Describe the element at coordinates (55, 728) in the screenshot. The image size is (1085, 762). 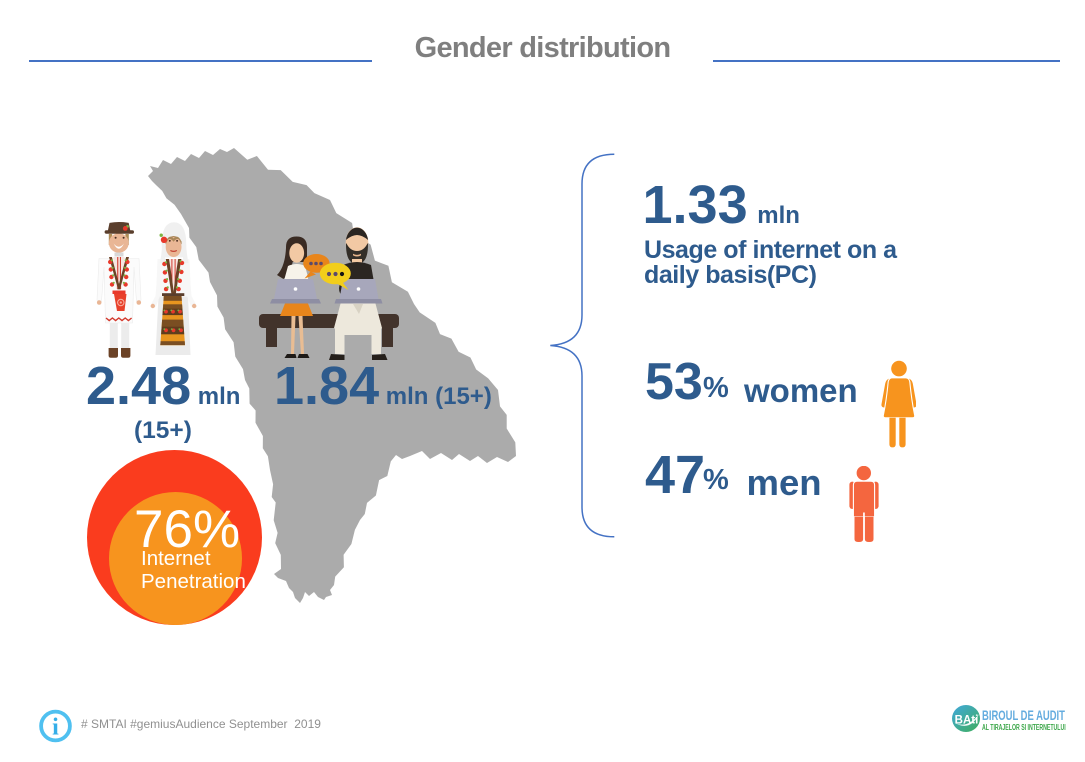
I see `svg-text: i` at that location.